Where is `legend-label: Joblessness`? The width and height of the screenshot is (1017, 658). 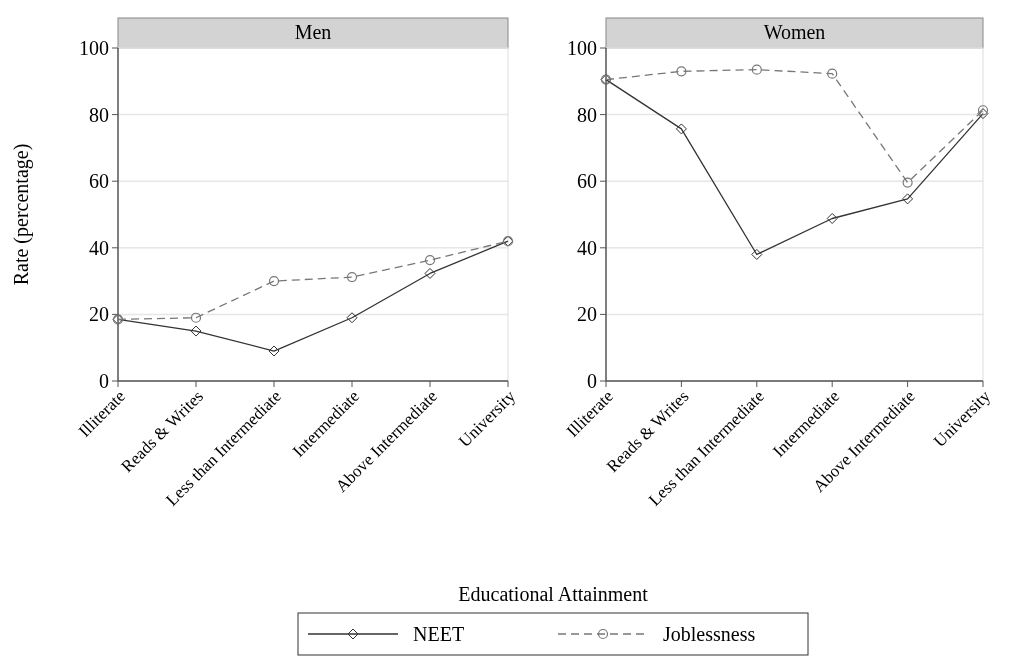 legend-label: Joblessness is located at coordinates (709, 634).